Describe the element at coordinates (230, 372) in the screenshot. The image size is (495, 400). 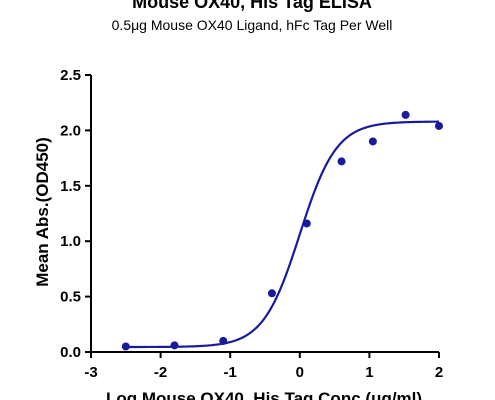
I see `x-tick-label: -1` at that location.